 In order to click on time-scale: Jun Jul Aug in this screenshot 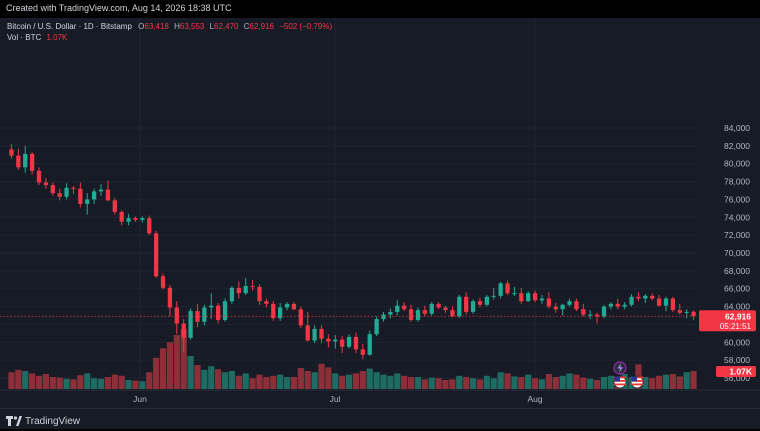, I will do `click(380, 396)`.